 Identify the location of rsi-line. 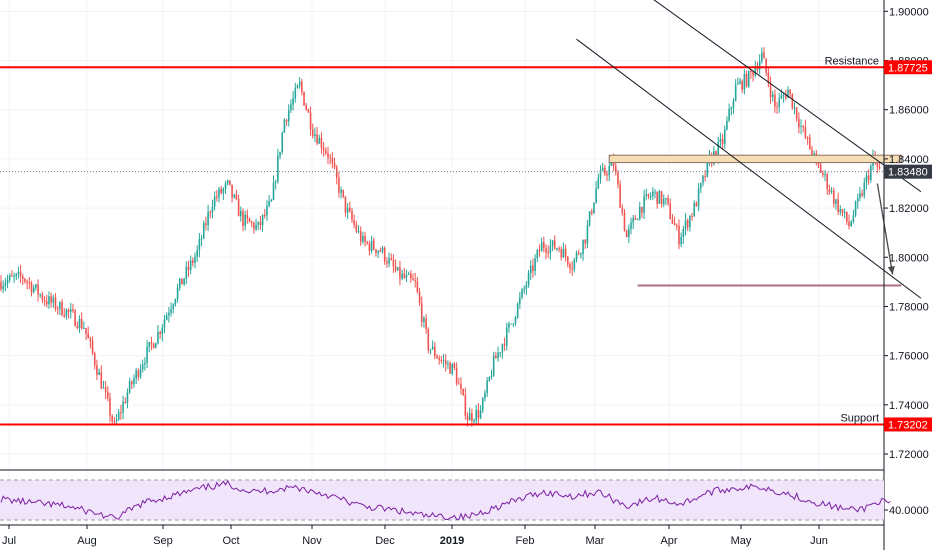
(445, 500).